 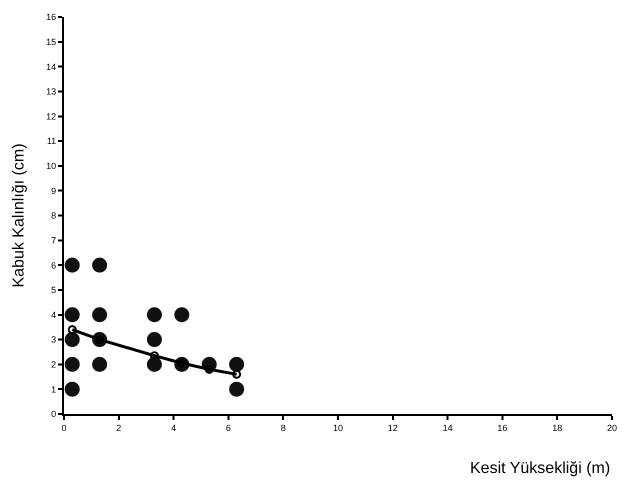 I want to click on x-tick-label: 20, so click(x=612, y=427).